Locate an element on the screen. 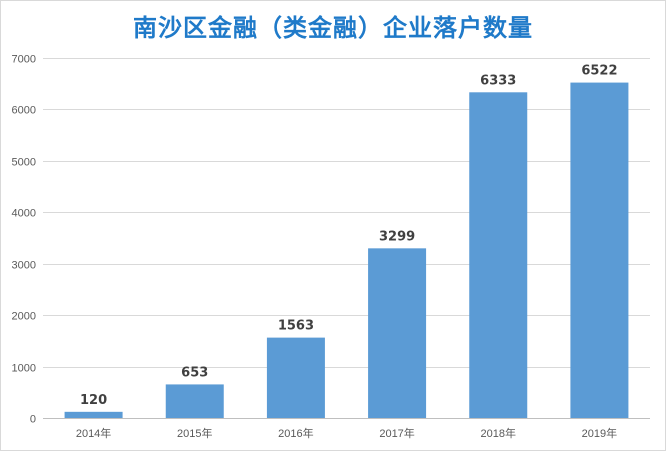 This screenshot has height=451, width=666. data-label: 120 is located at coordinates (93, 400).